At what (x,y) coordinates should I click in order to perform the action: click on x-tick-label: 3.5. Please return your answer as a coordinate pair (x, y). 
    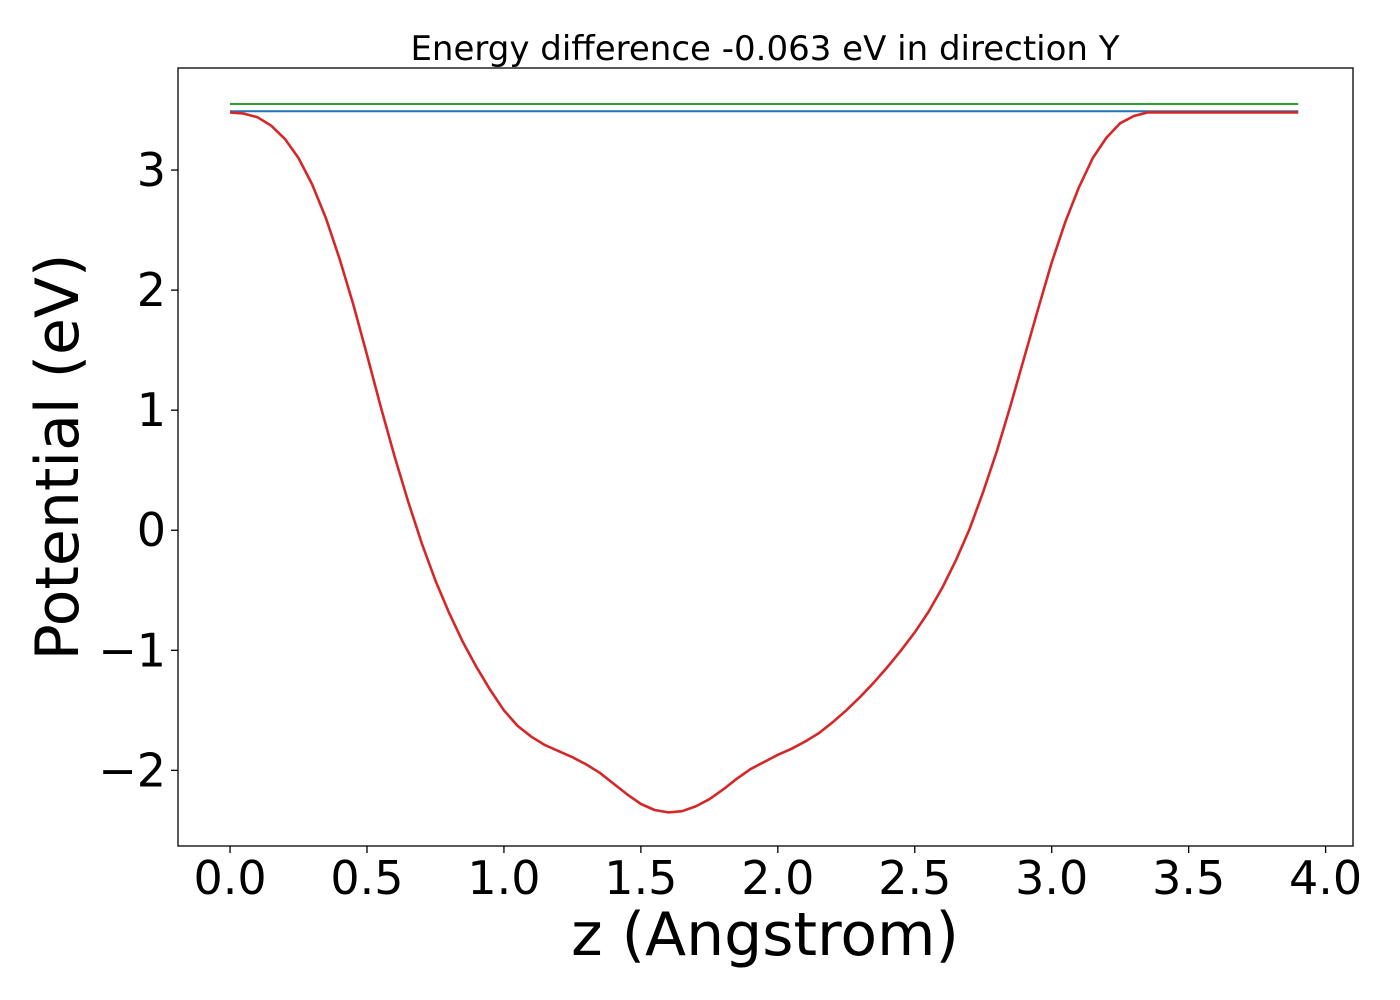
    Looking at the image, I should click on (1188, 878).